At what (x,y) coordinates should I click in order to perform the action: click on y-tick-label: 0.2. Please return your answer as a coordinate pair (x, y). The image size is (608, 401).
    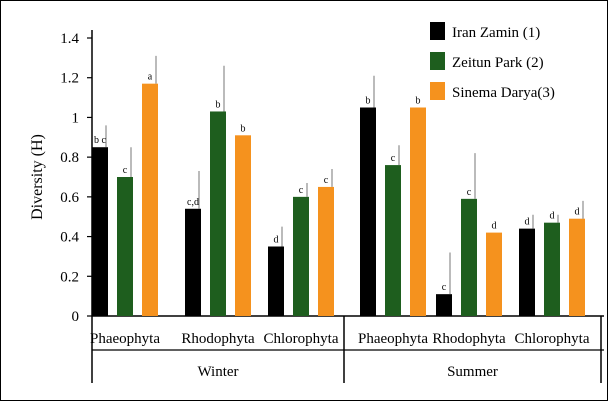
    Looking at the image, I should click on (69, 277).